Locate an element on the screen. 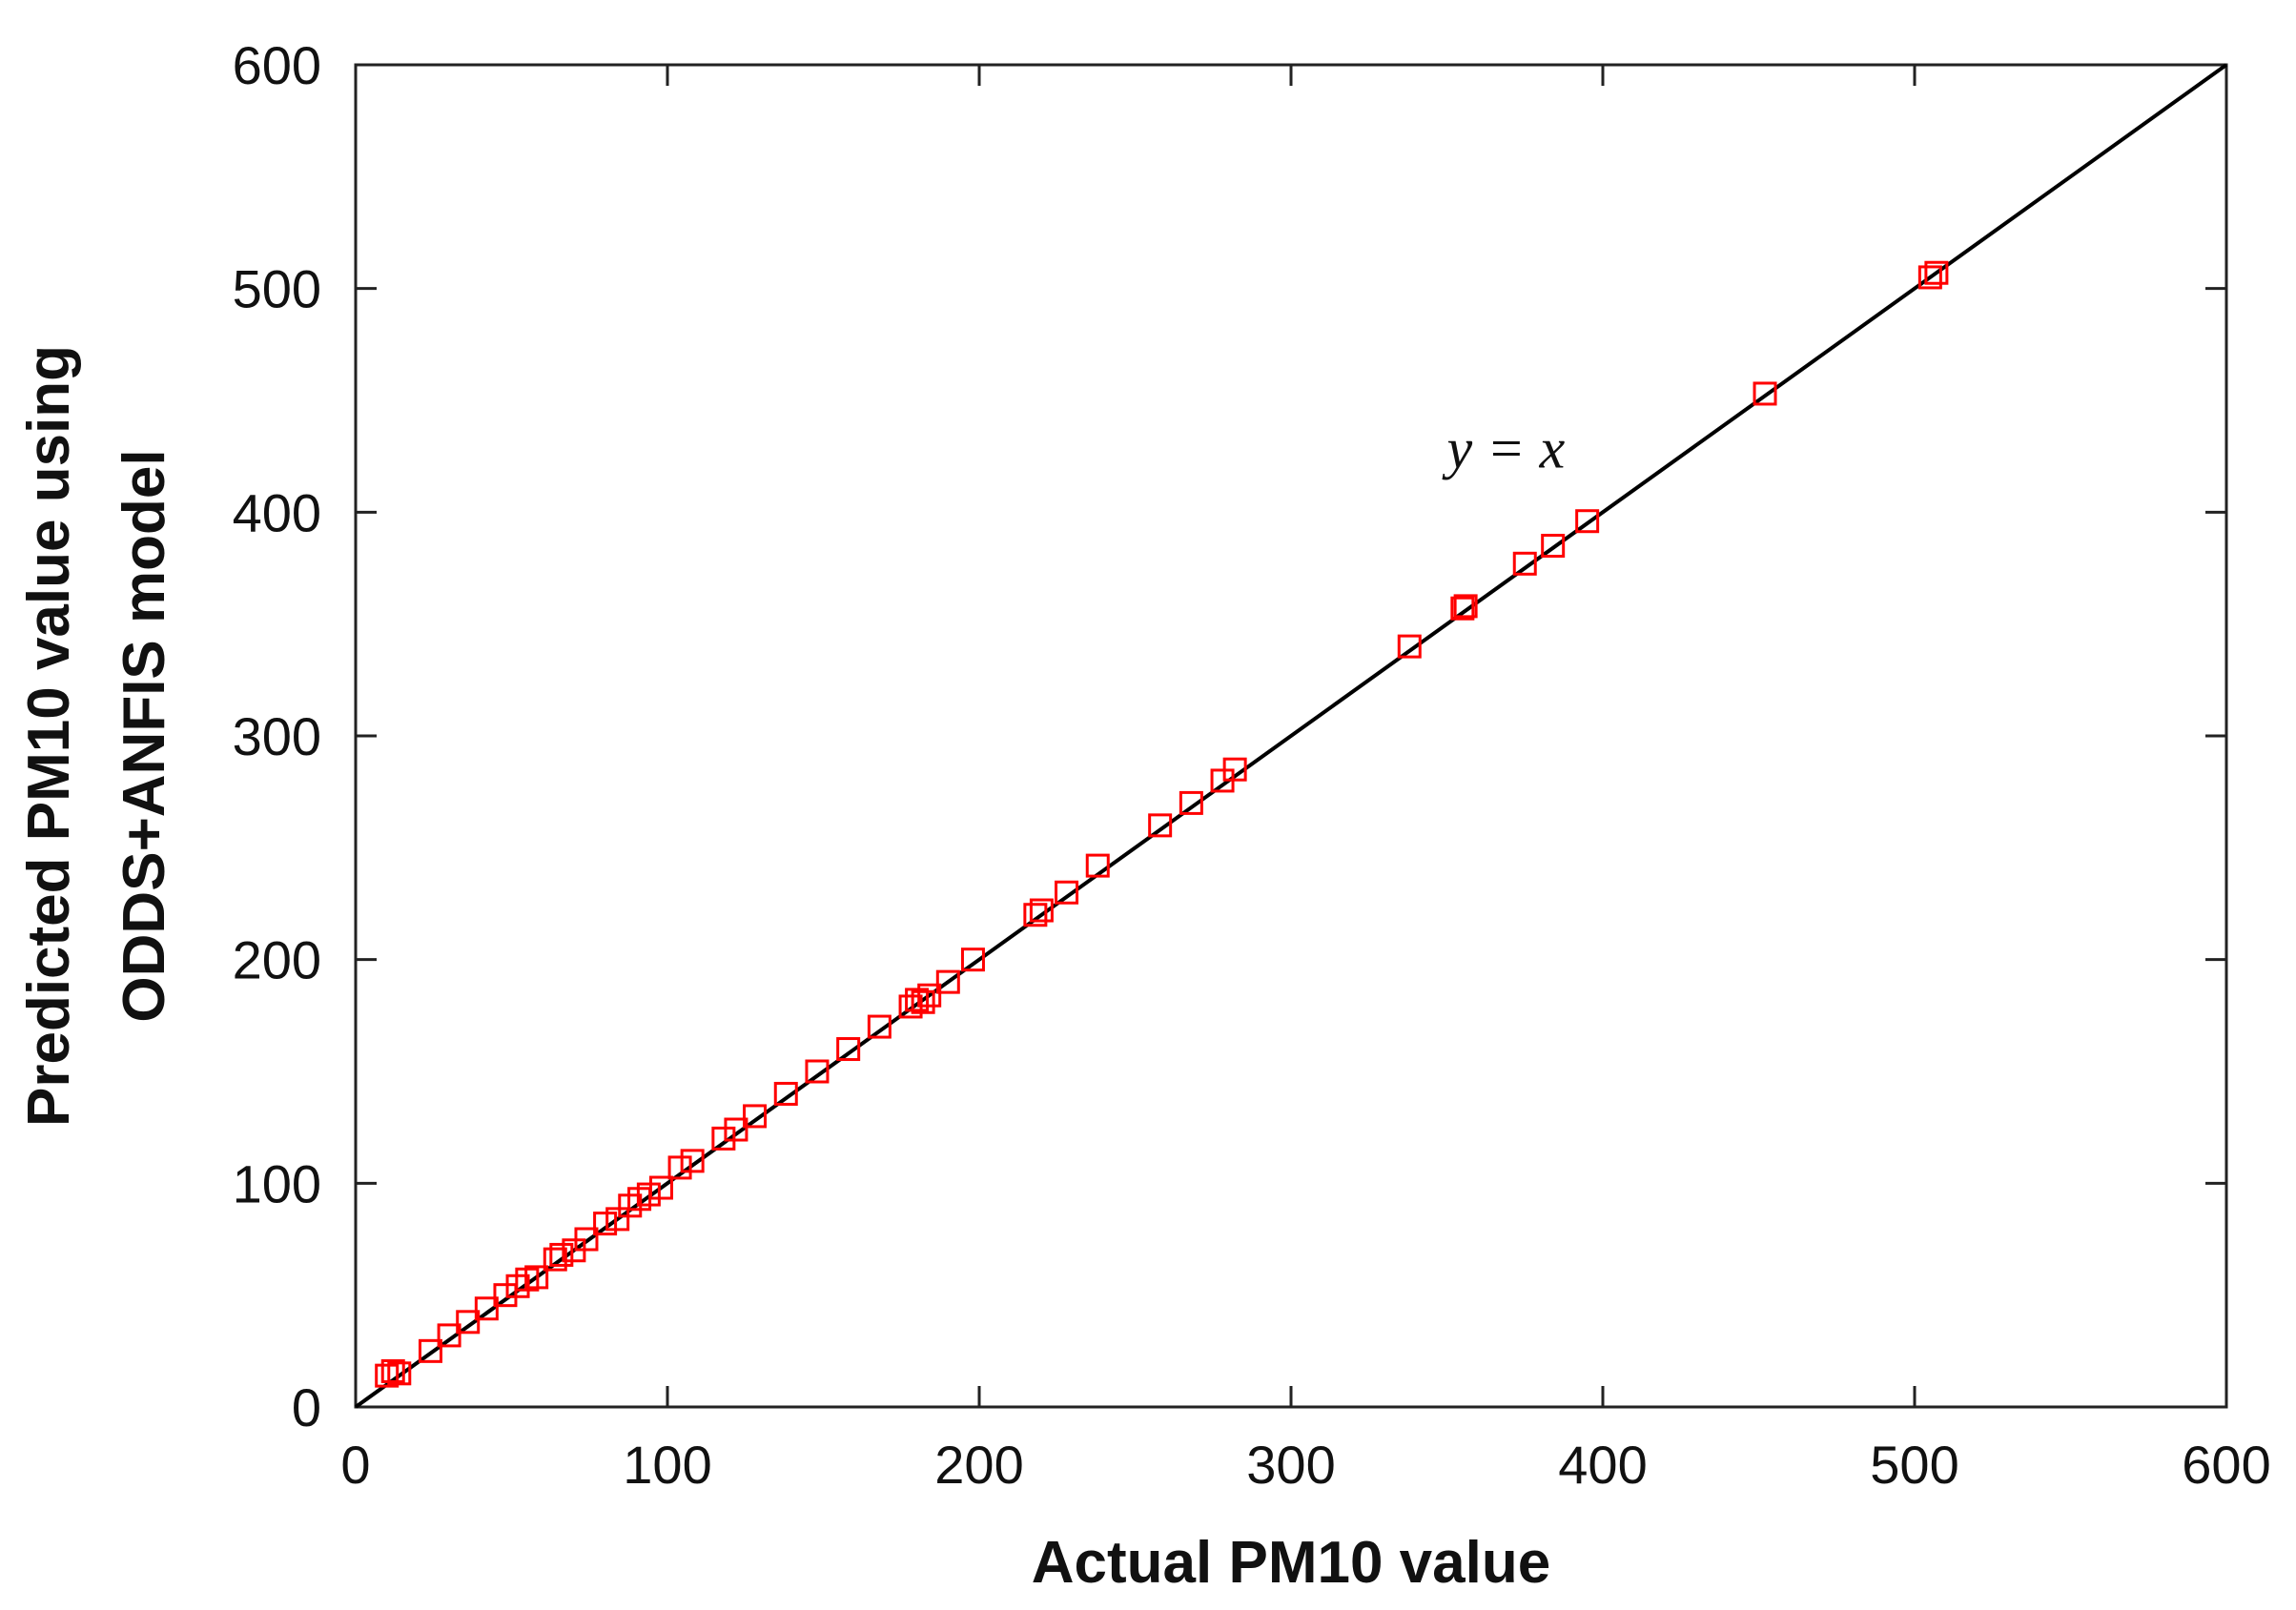 The height and width of the screenshot is (1610, 2296). x-tick-label: 0 is located at coordinates (355, 1465).